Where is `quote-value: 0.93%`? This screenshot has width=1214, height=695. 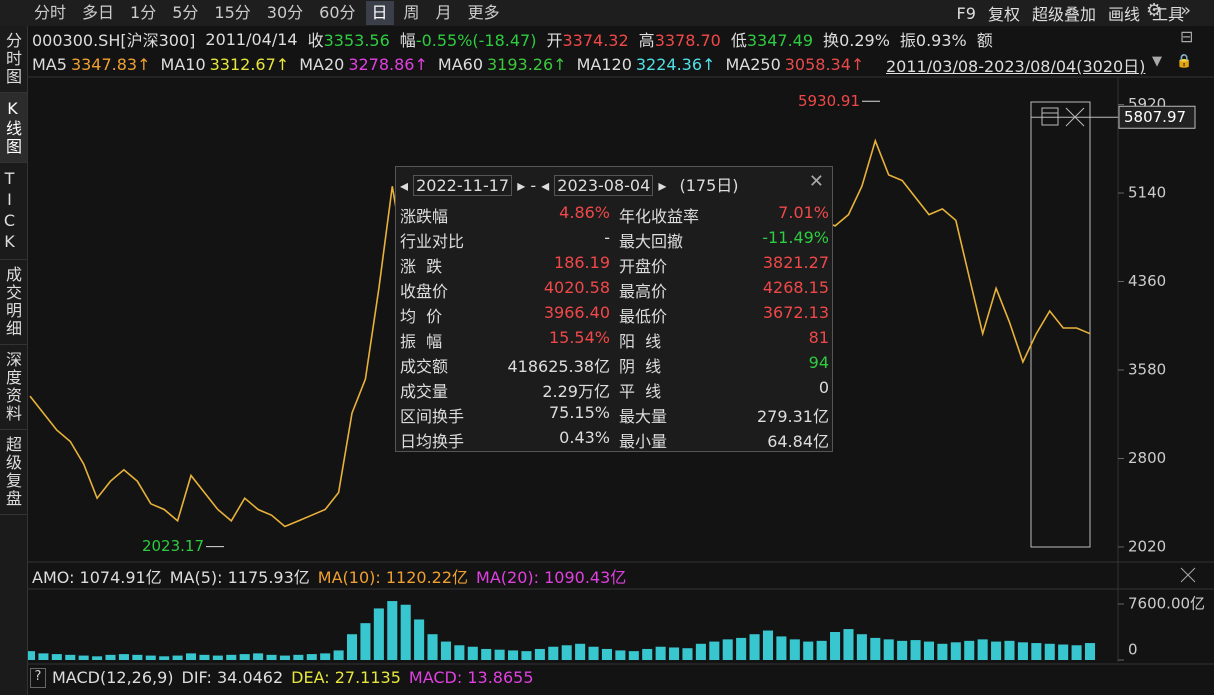
quote-value: 0.93% is located at coordinates (941, 40).